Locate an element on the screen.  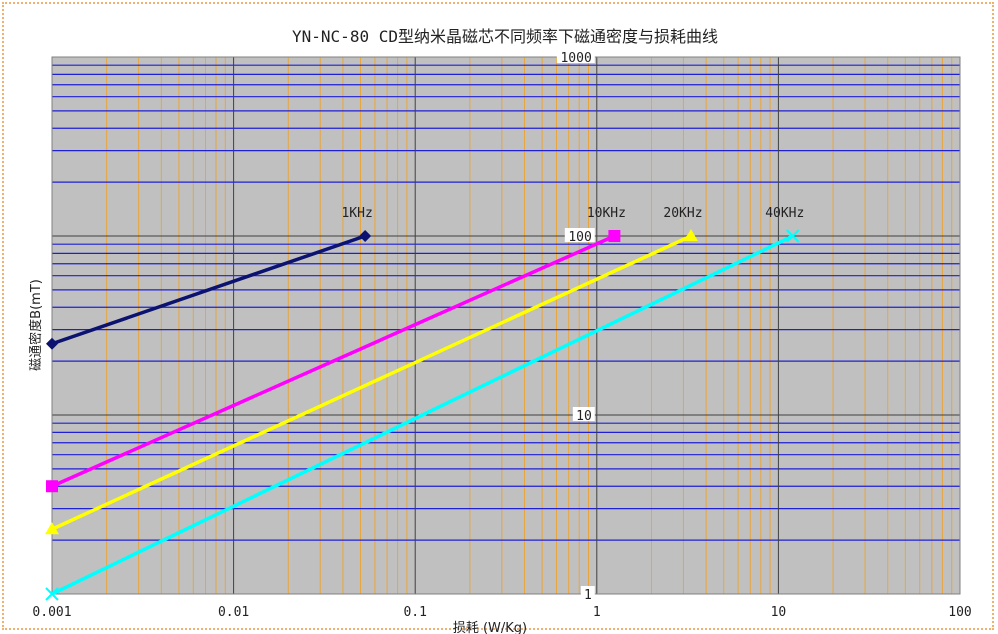
y-axis-title: 磁通密度B(mT) is located at coordinates (36, 325).